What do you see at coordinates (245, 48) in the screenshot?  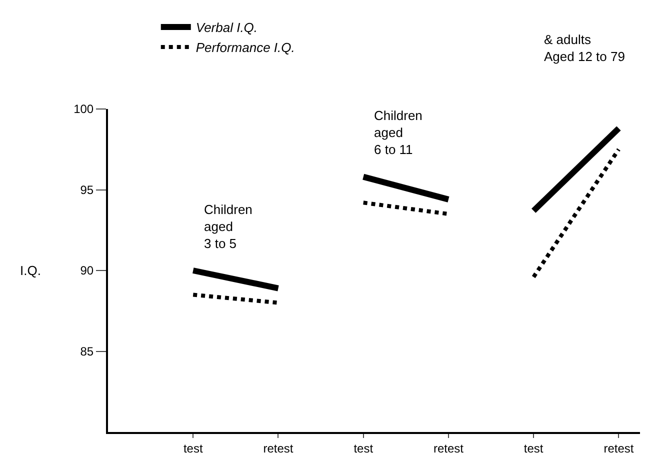 I see `legend-label: Performance I.Q.` at bounding box center [245, 48].